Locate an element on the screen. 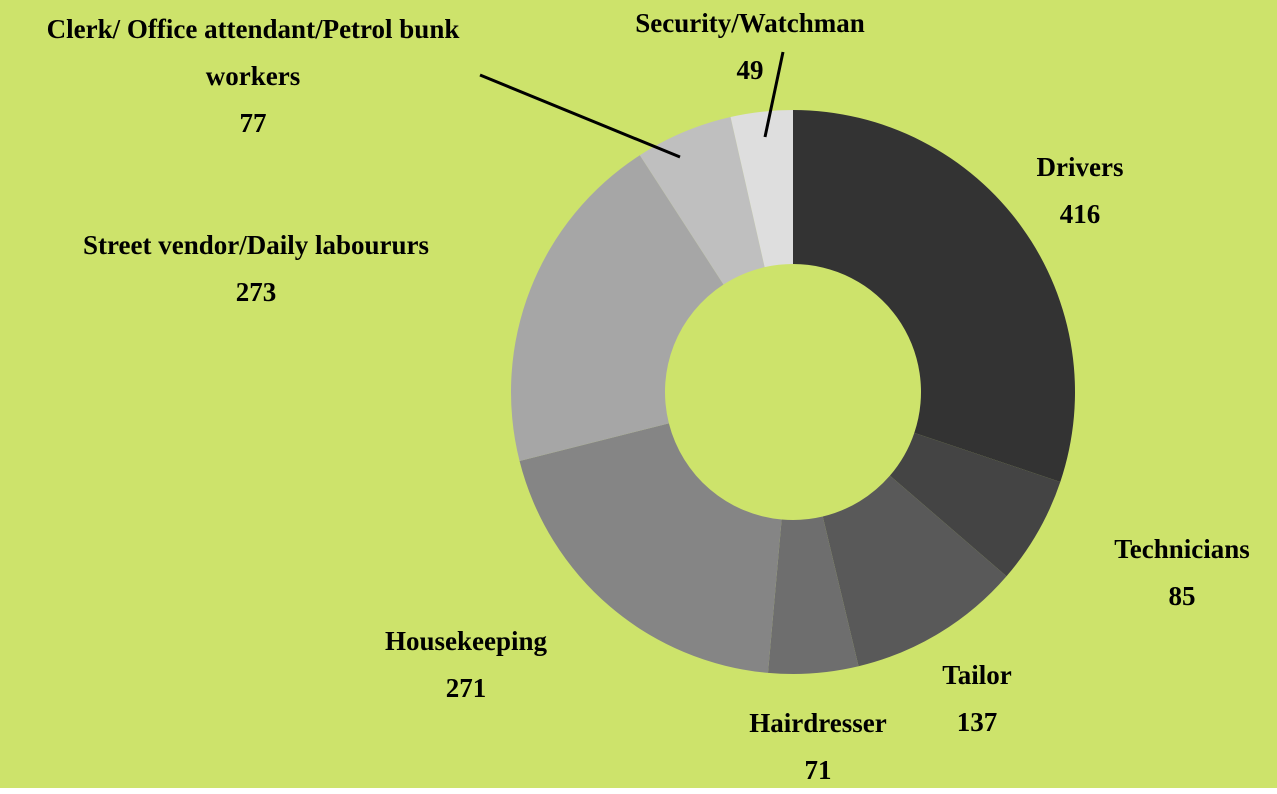 The width and height of the screenshot is (1277, 794). slice-label: Housekeeping 271 is located at coordinates (466, 665).